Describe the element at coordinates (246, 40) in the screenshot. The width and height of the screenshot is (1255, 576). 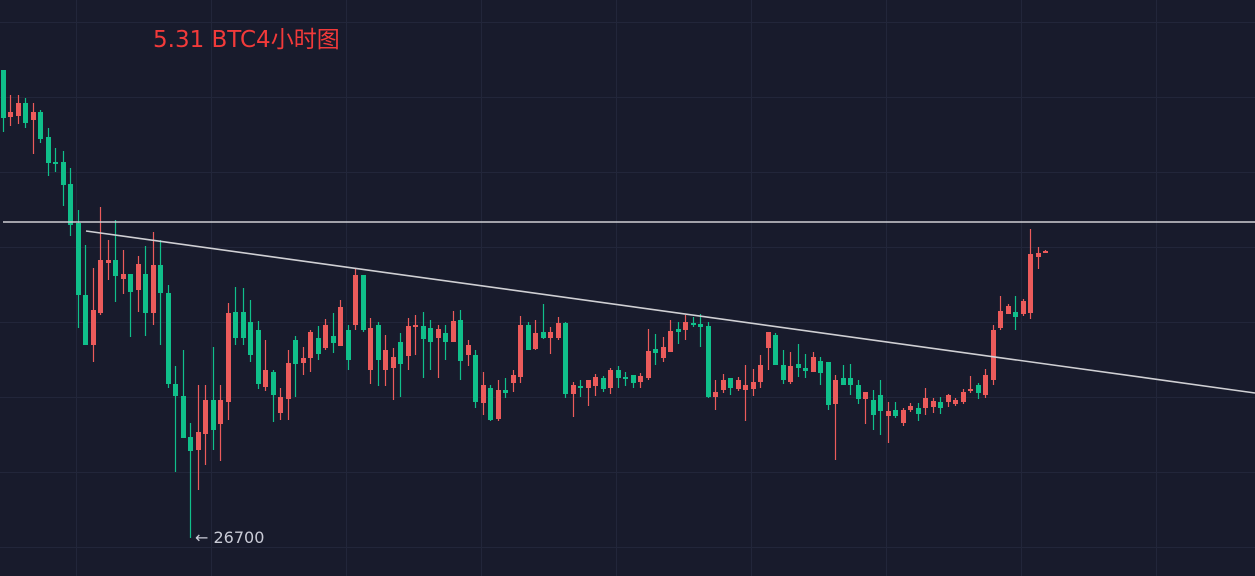
I see `chart-title: 5.31 BTC4小时图` at that location.